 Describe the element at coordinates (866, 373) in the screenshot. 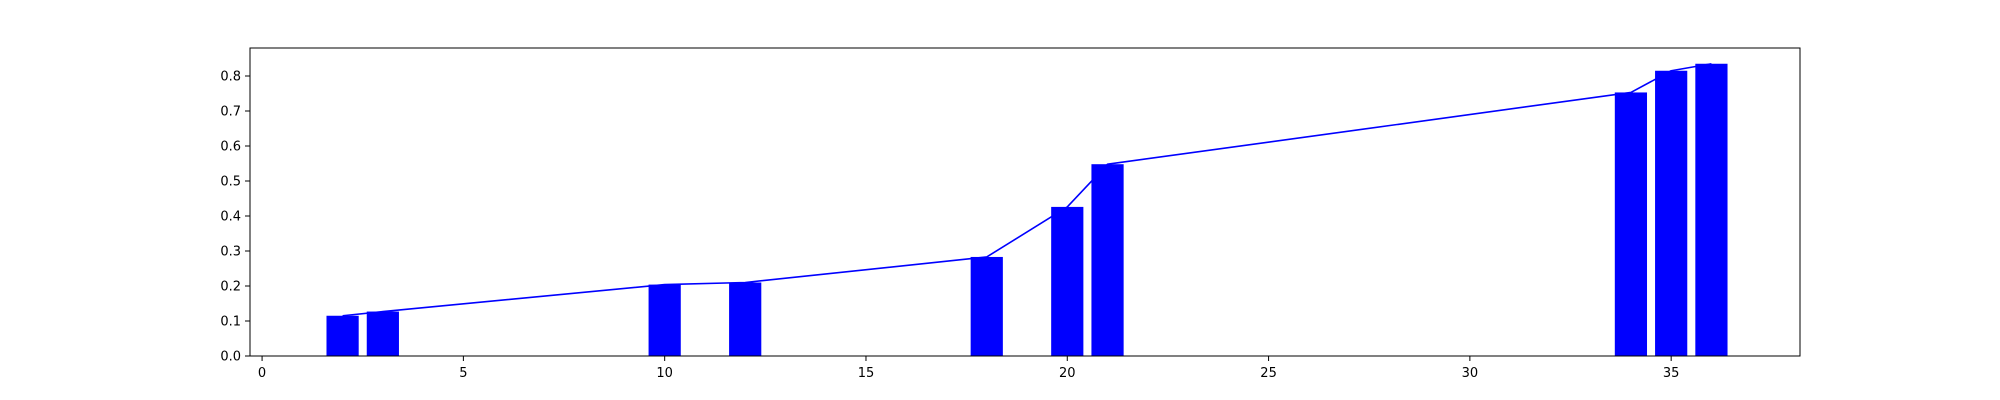

I see `x-tick-label-3: 15` at that location.